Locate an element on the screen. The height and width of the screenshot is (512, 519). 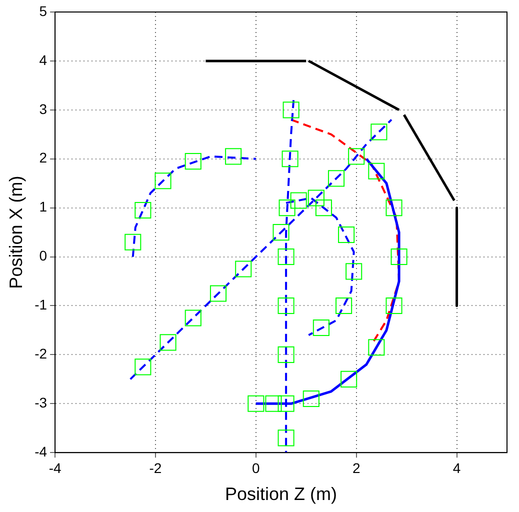
y-tick-label: -4 is located at coordinates (41, 451).